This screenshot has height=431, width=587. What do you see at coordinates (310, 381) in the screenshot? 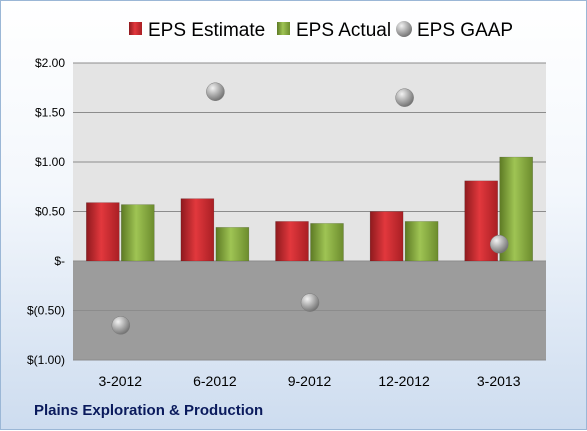
I see `x-category-label: 9-2012` at bounding box center [310, 381].